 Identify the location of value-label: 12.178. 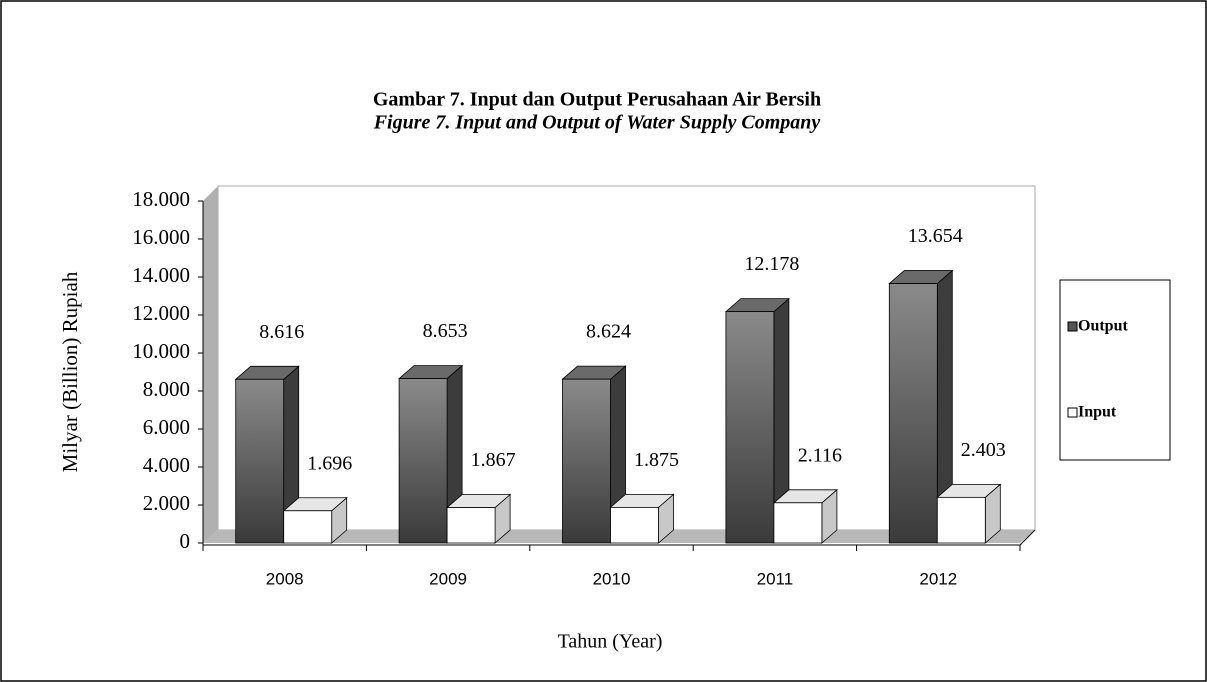
(771, 264).